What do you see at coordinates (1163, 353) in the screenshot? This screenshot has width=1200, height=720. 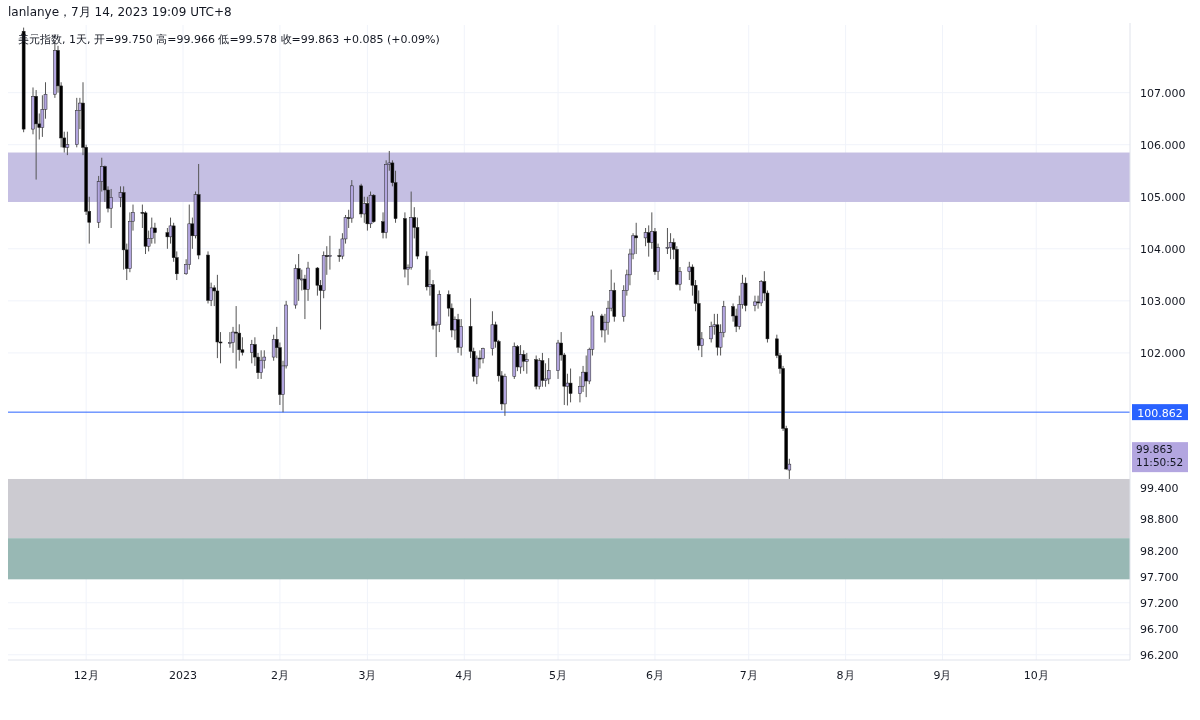 I see `y-tick-label: 102.000` at bounding box center [1163, 353].